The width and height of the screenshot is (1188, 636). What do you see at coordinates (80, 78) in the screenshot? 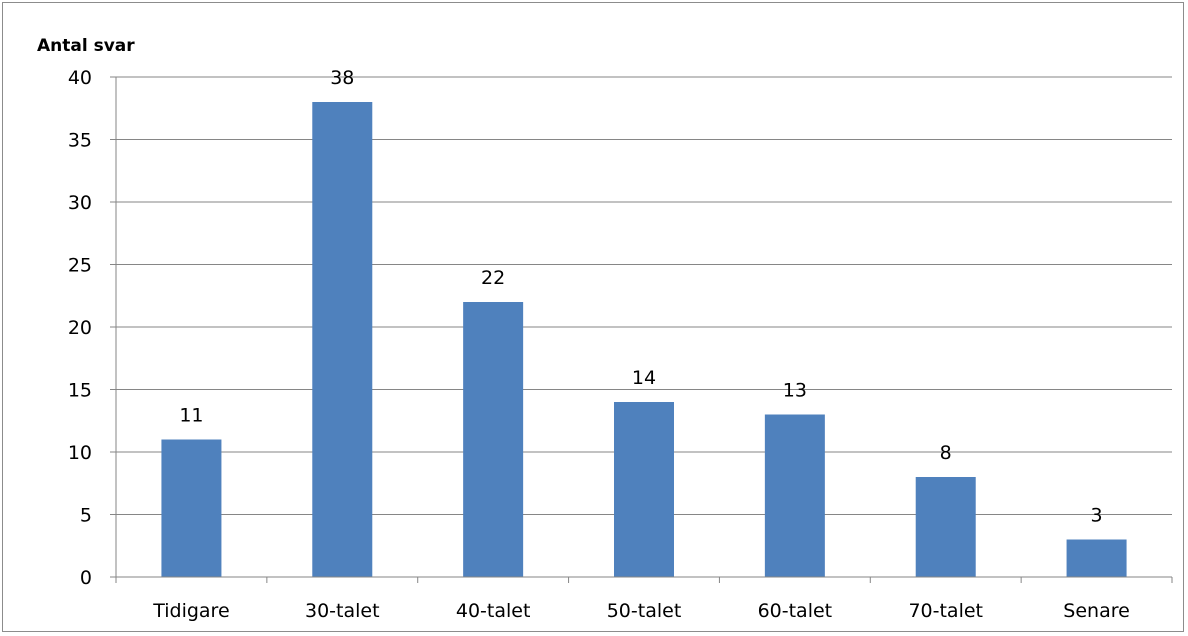
I see `y-tick-label: 40` at bounding box center [80, 78].